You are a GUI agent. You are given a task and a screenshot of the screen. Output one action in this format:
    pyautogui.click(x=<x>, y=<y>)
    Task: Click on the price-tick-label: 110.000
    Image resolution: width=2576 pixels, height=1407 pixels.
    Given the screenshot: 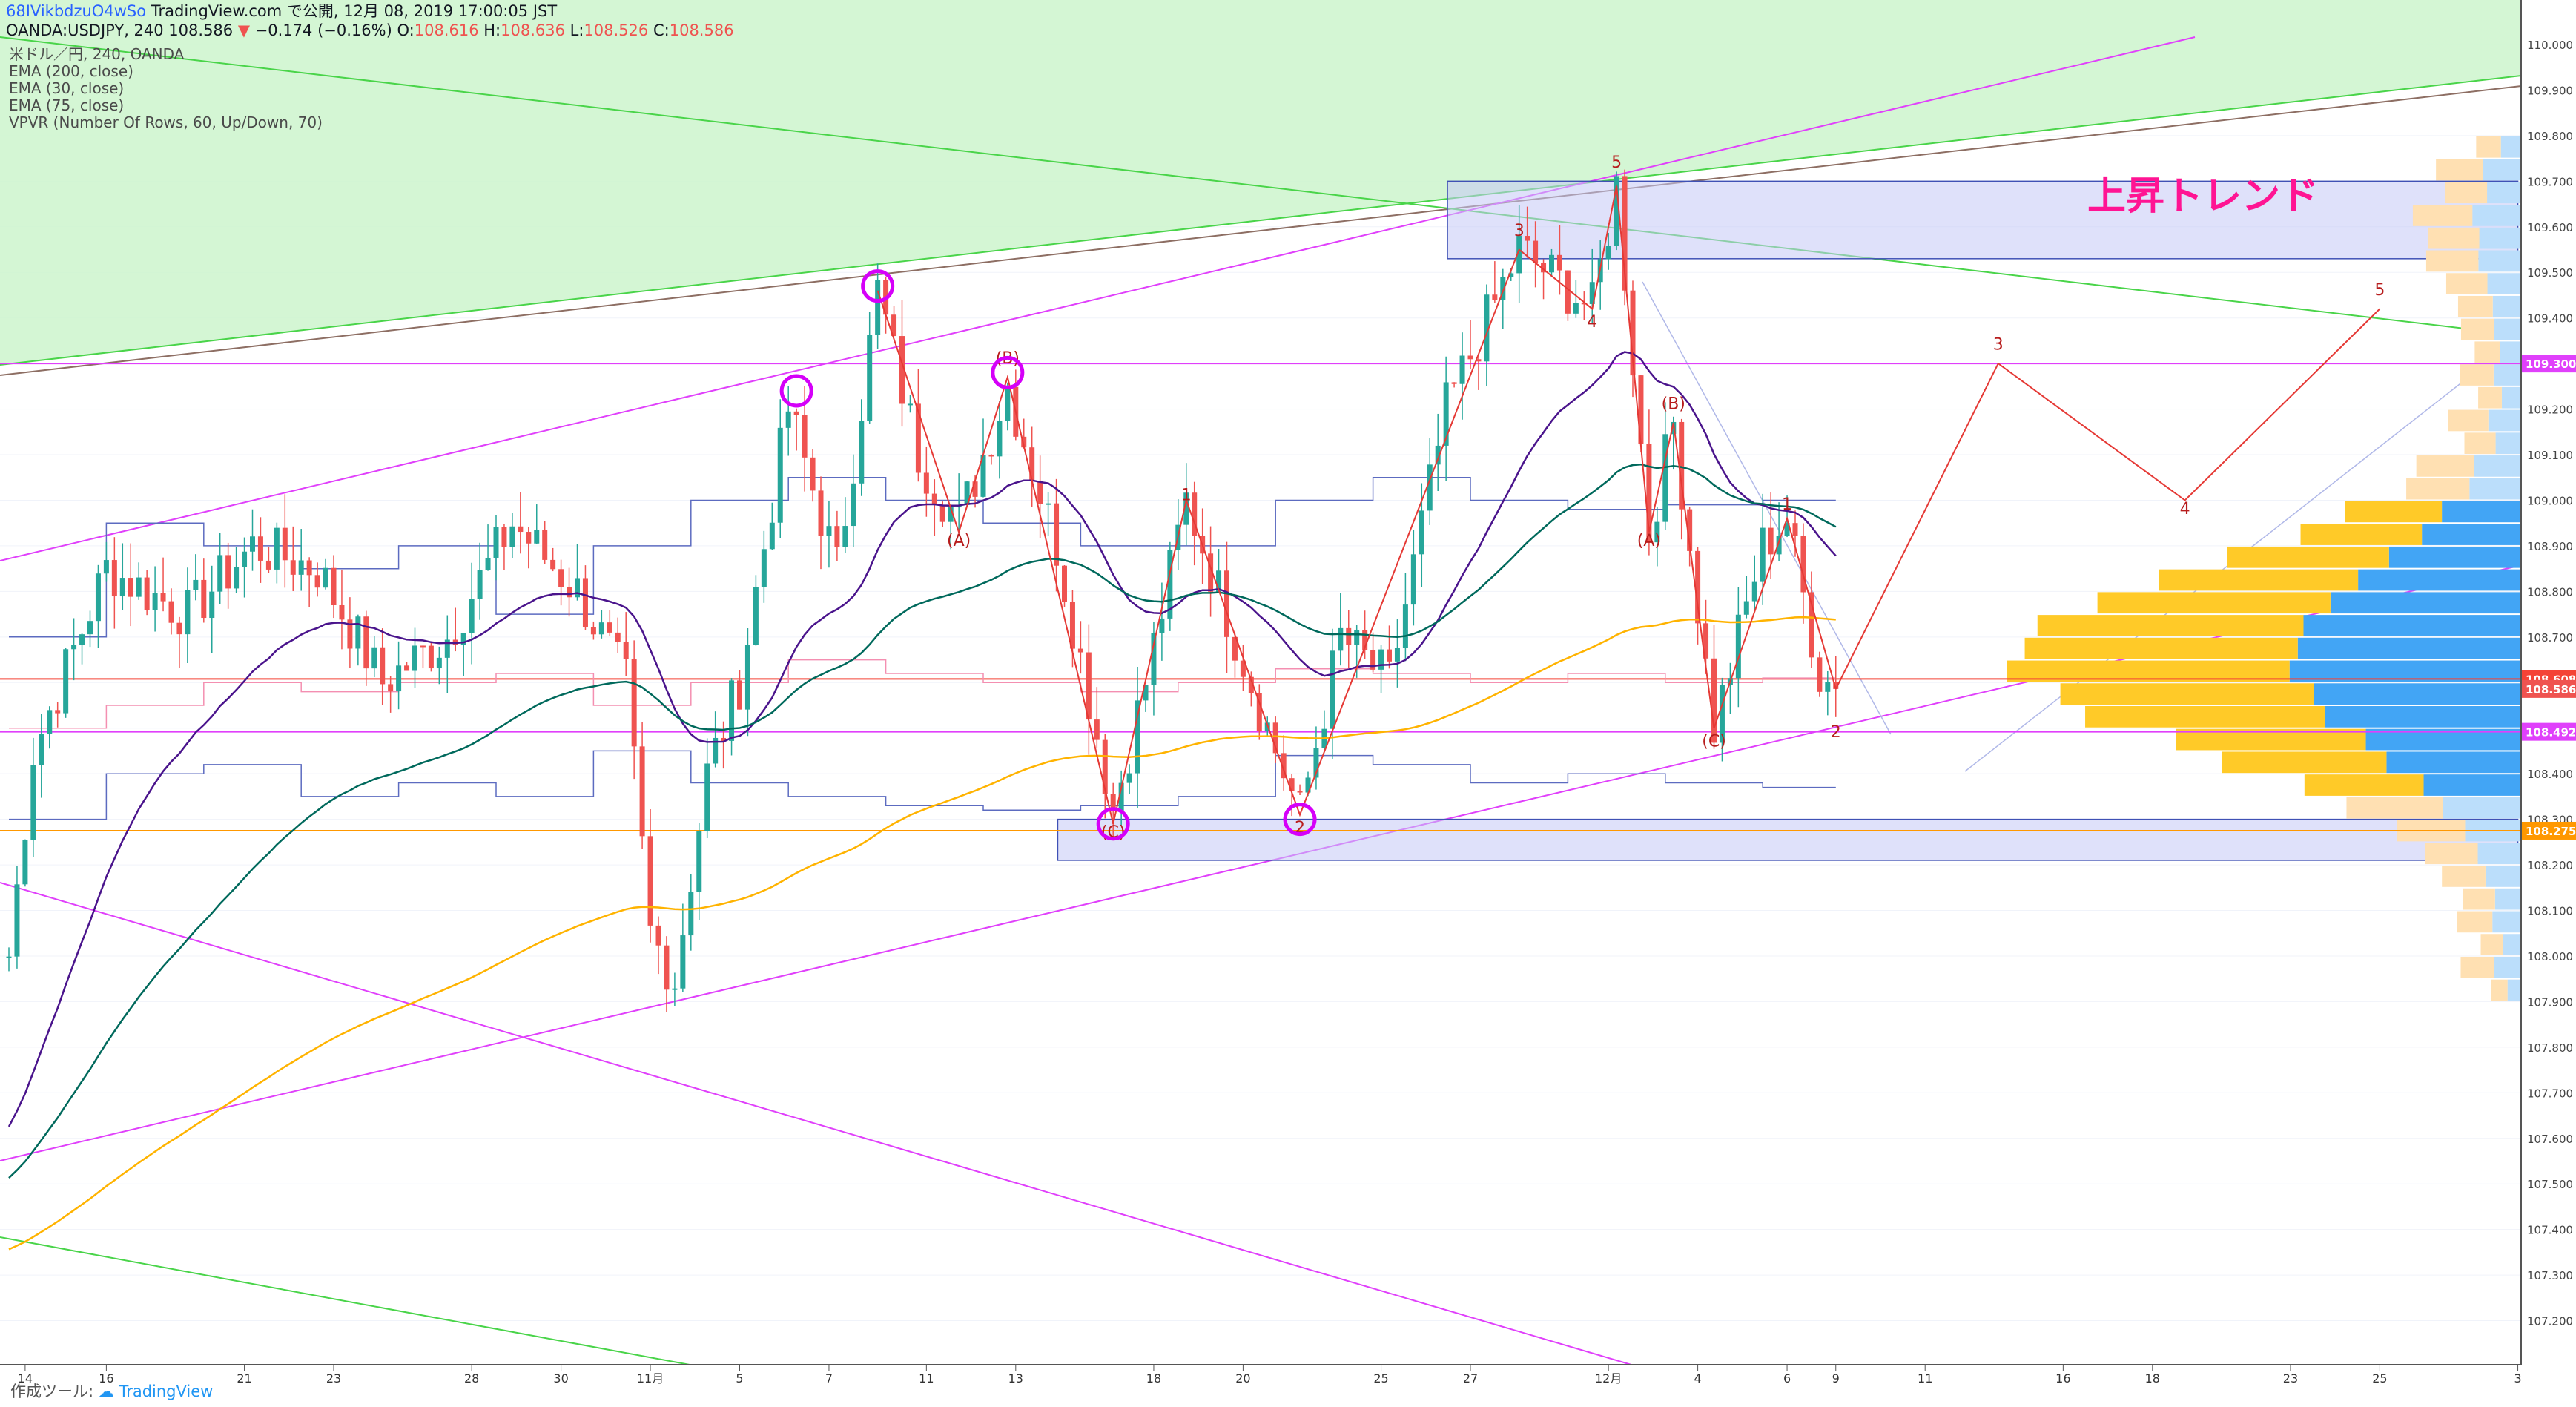 What is the action you would take?
    pyautogui.click(x=2550, y=45)
    